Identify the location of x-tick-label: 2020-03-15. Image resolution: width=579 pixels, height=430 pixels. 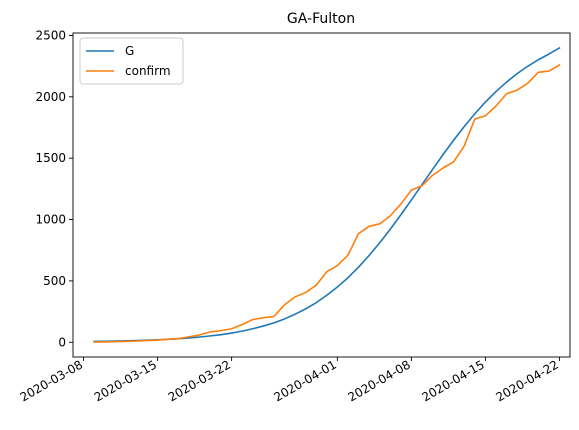
(125, 380).